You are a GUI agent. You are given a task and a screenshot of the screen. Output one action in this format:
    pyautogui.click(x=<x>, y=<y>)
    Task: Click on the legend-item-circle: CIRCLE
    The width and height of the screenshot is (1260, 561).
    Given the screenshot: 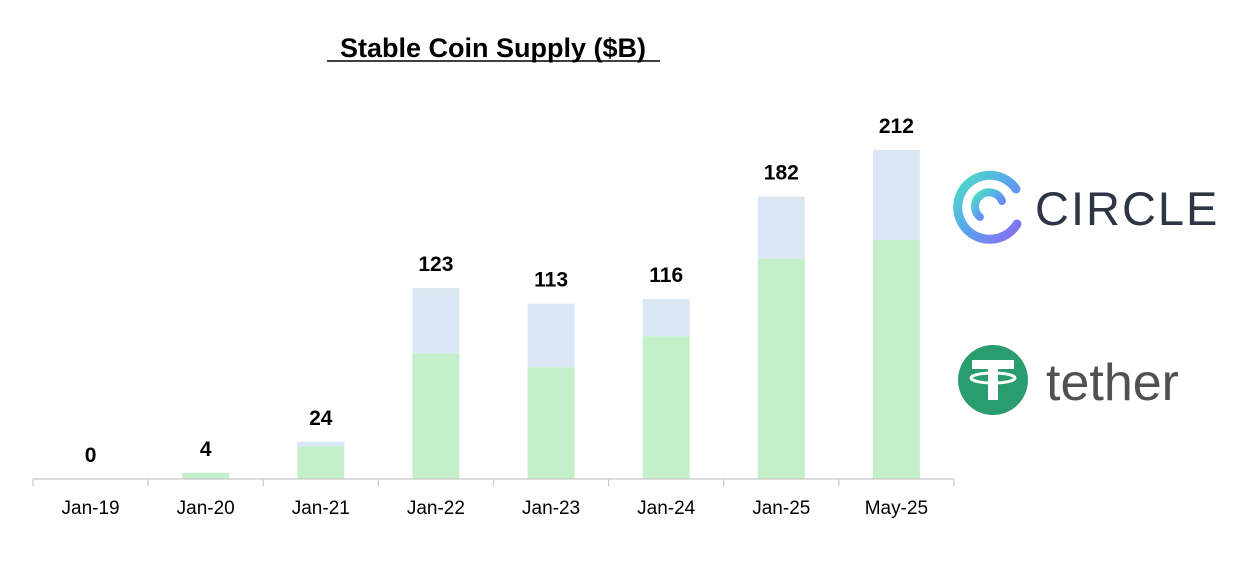 What is the action you would take?
    pyautogui.click(x=1086, y=207)
    